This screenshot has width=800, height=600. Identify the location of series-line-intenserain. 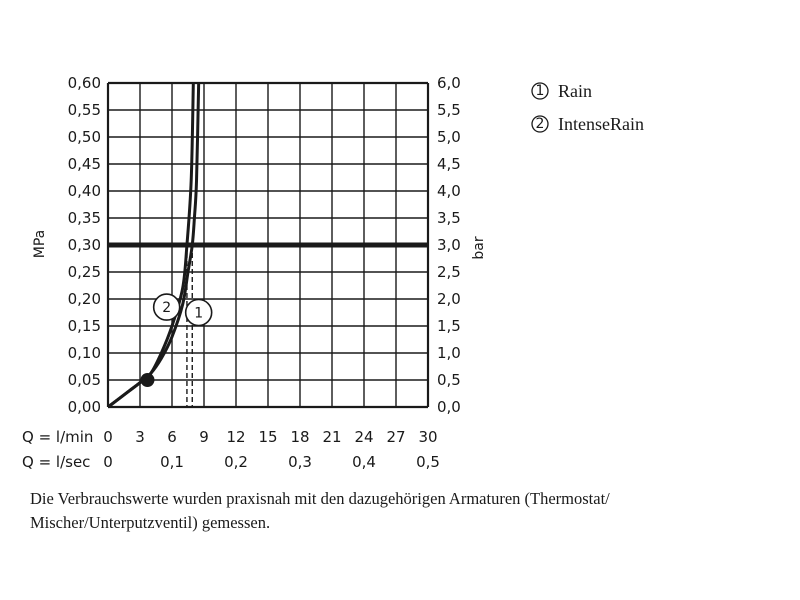
(151, 245).